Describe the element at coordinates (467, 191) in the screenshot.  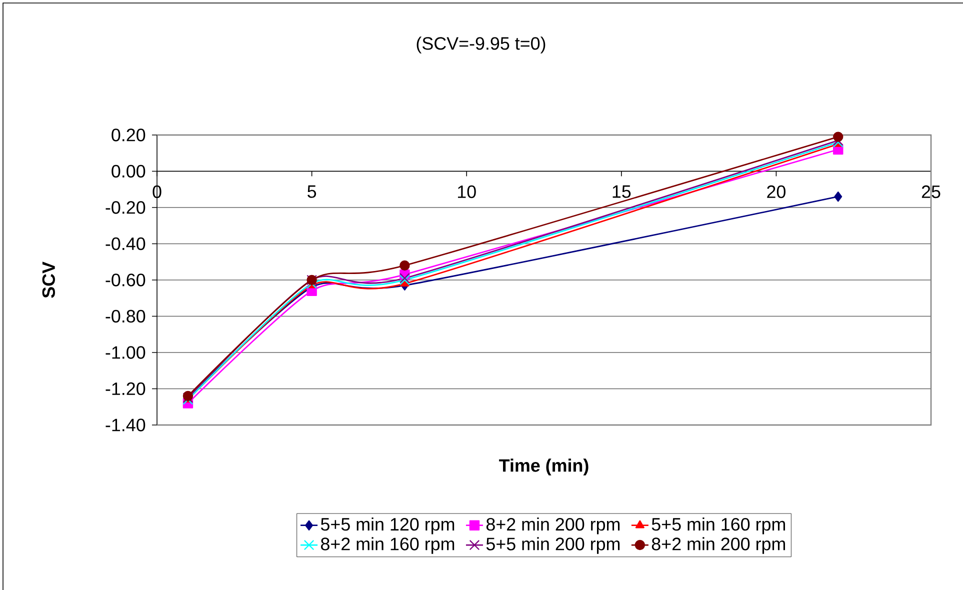
I see `x-tick-label: 10` at that location.